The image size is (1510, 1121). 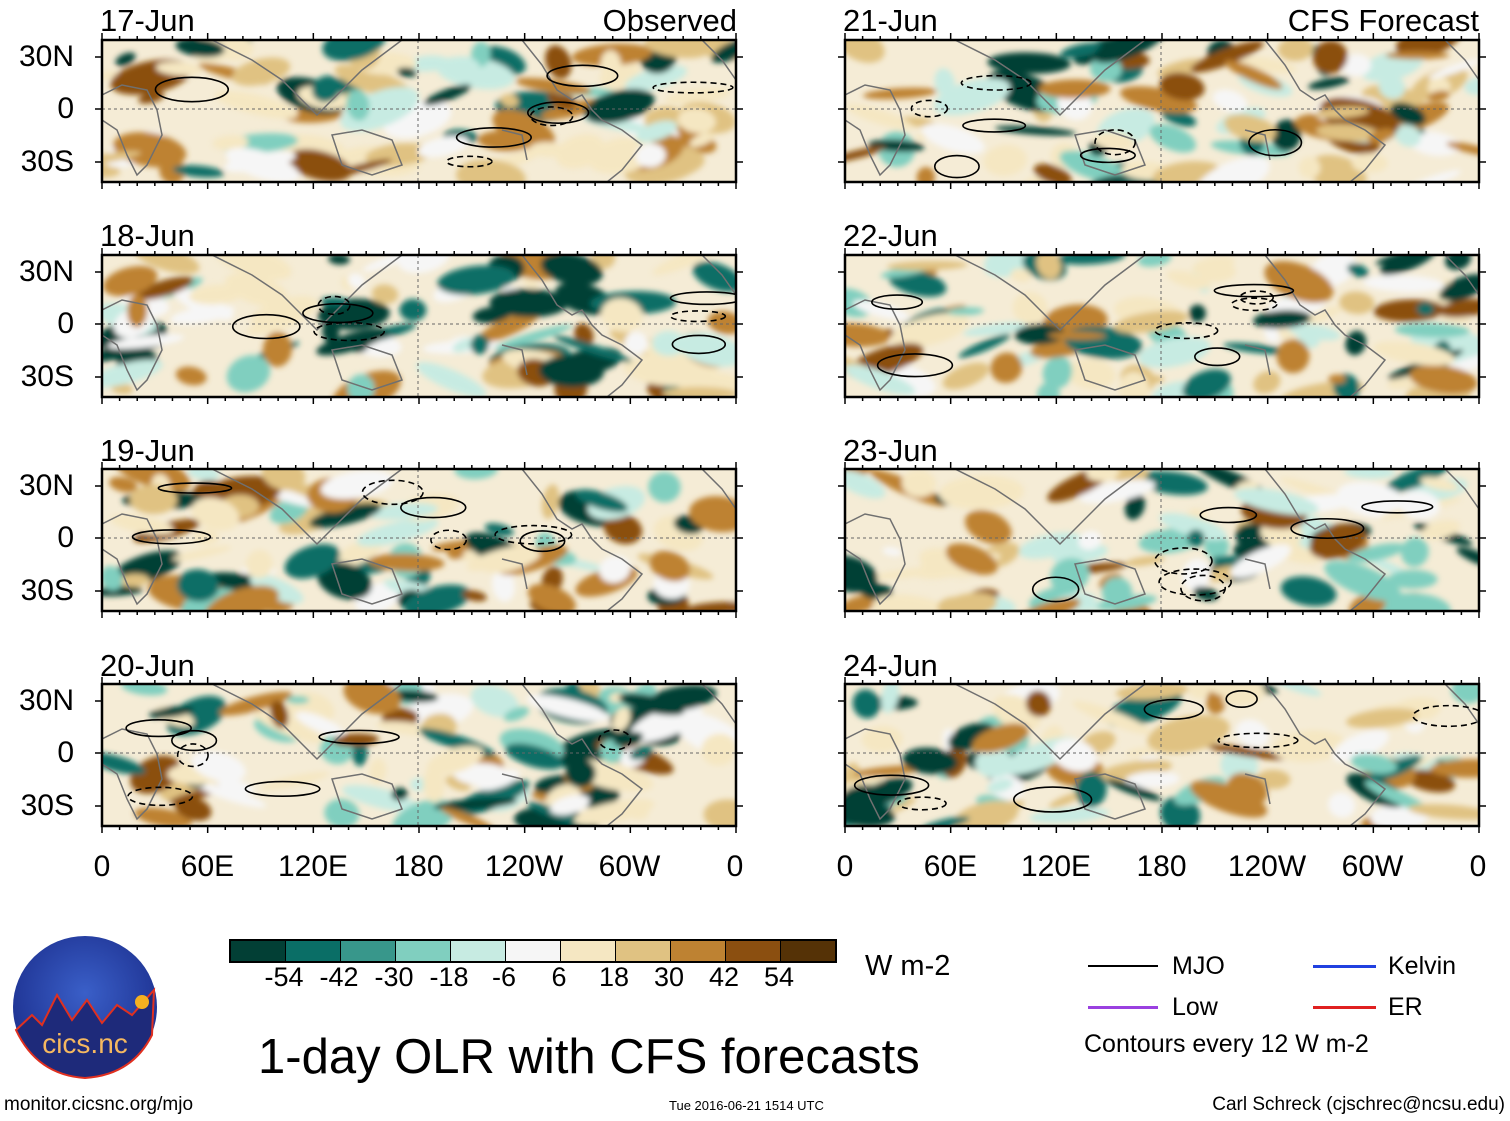 I want to click on legend-line-low, so click(x=1123, y=1007).